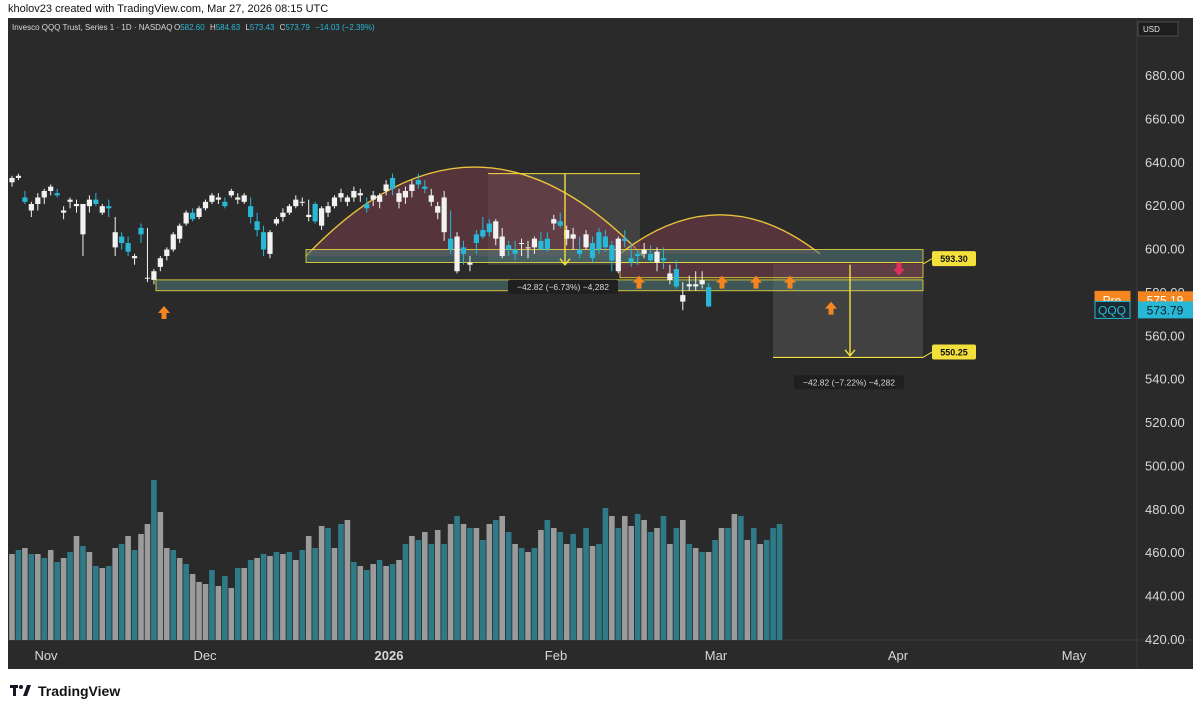 The height and width of the screenshot is (709, 1200). Describe the element at coordinates (1165, 249) in the screenshot. I see `y-tick-label: 600.00` at that location.